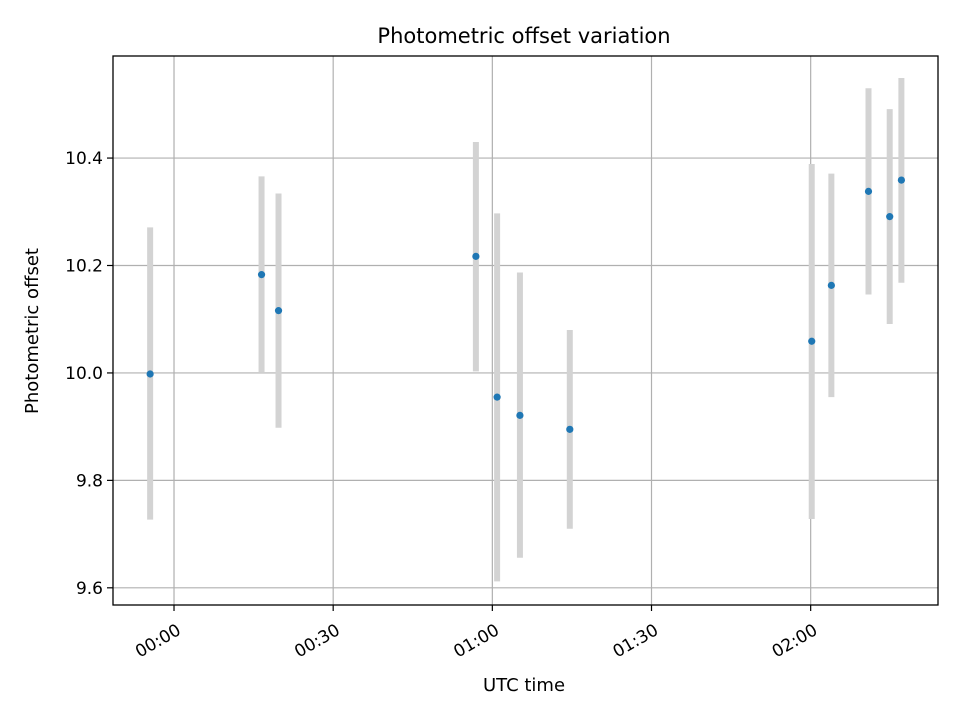 The height and width of the screenshot is (720, 960). Describe the element at coordinates (523, 36) in the screenshot. I see `chart-title: Photometric offset variation` at that location.